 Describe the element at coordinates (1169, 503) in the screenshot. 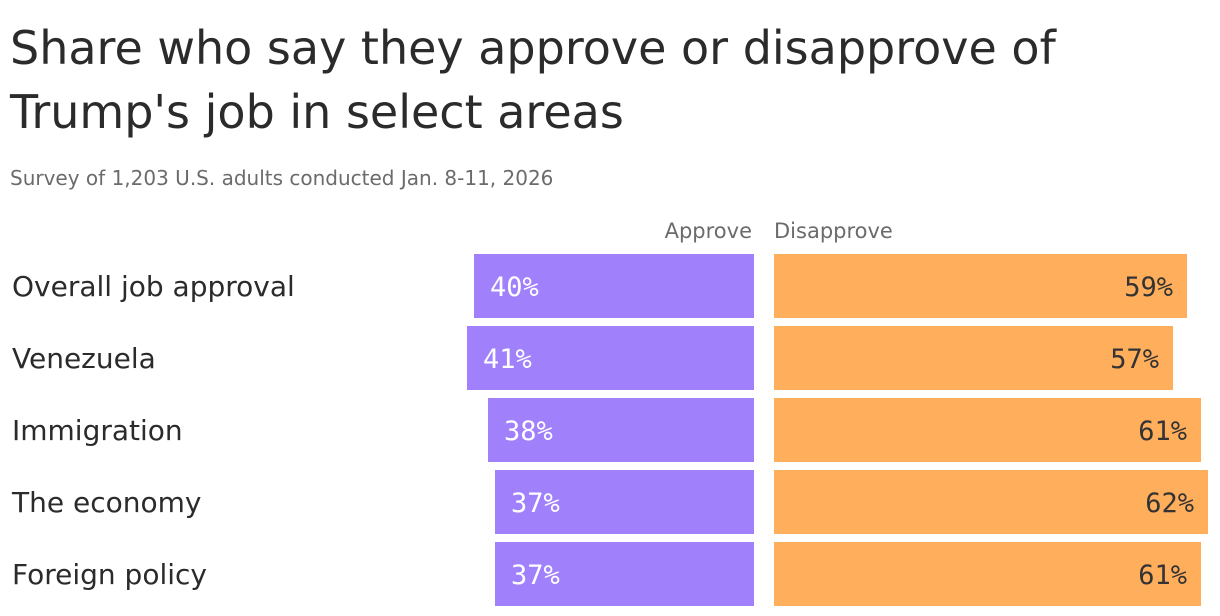

I see `disapprove-value-label: 62%` at that location.